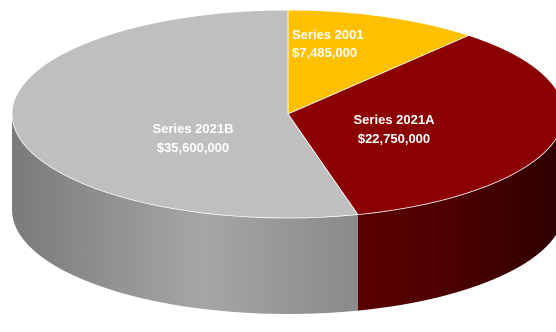 This screenshot has width=556, height=332. I want to click on slice-label-name-1: Series 2021A, so click(395, 119).